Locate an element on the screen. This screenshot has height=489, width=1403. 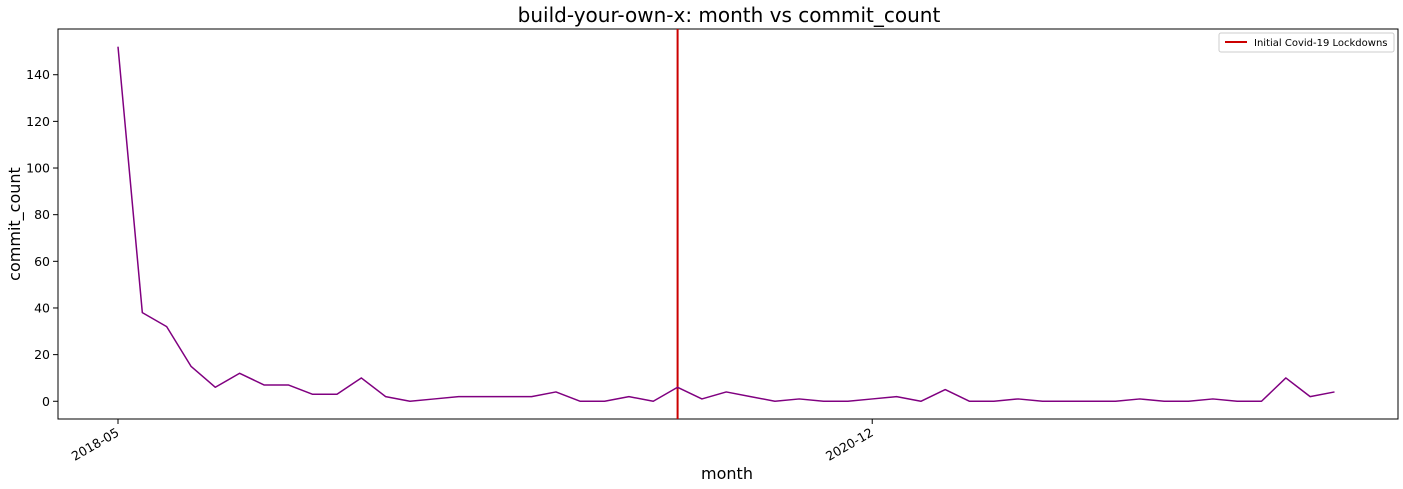
y-tick-label: 120 is located at coordinates (38, 121).